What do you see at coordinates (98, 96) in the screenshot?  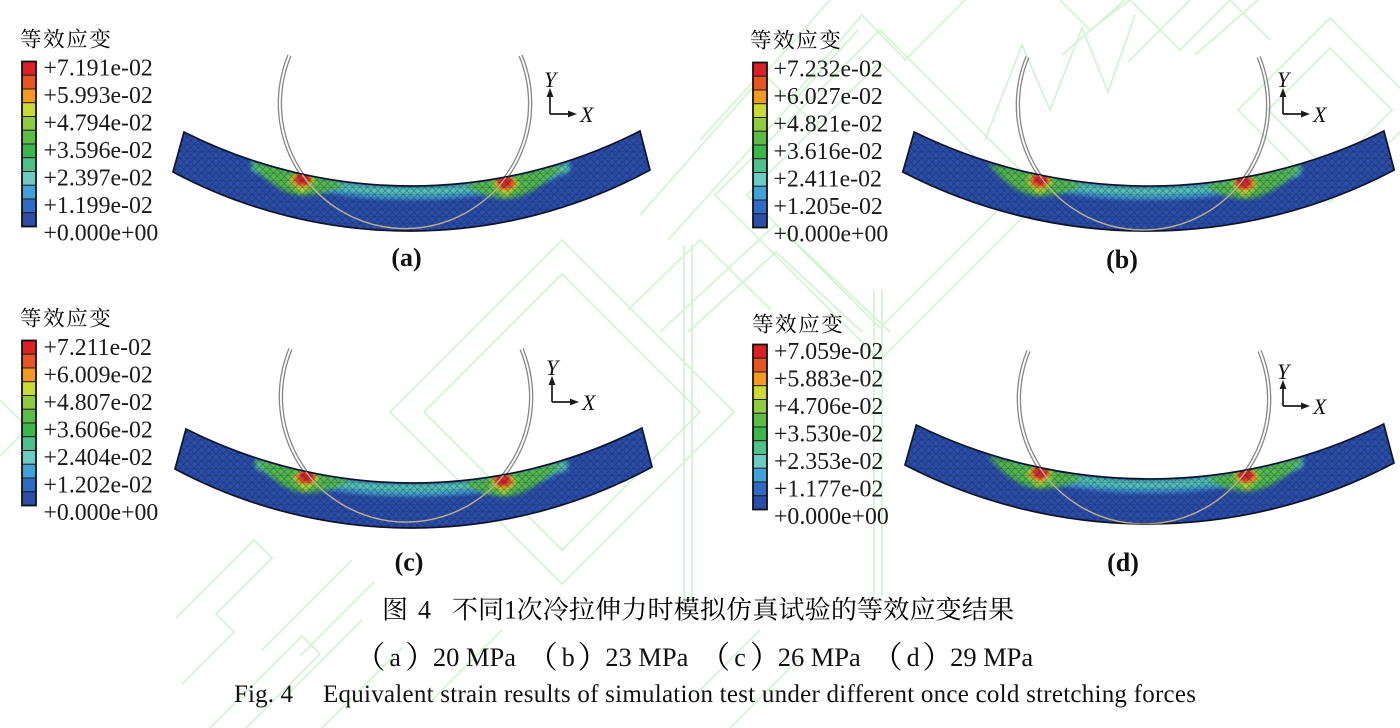 I see `svg-text: +5.993e-02` at bounding box center [98, 96].